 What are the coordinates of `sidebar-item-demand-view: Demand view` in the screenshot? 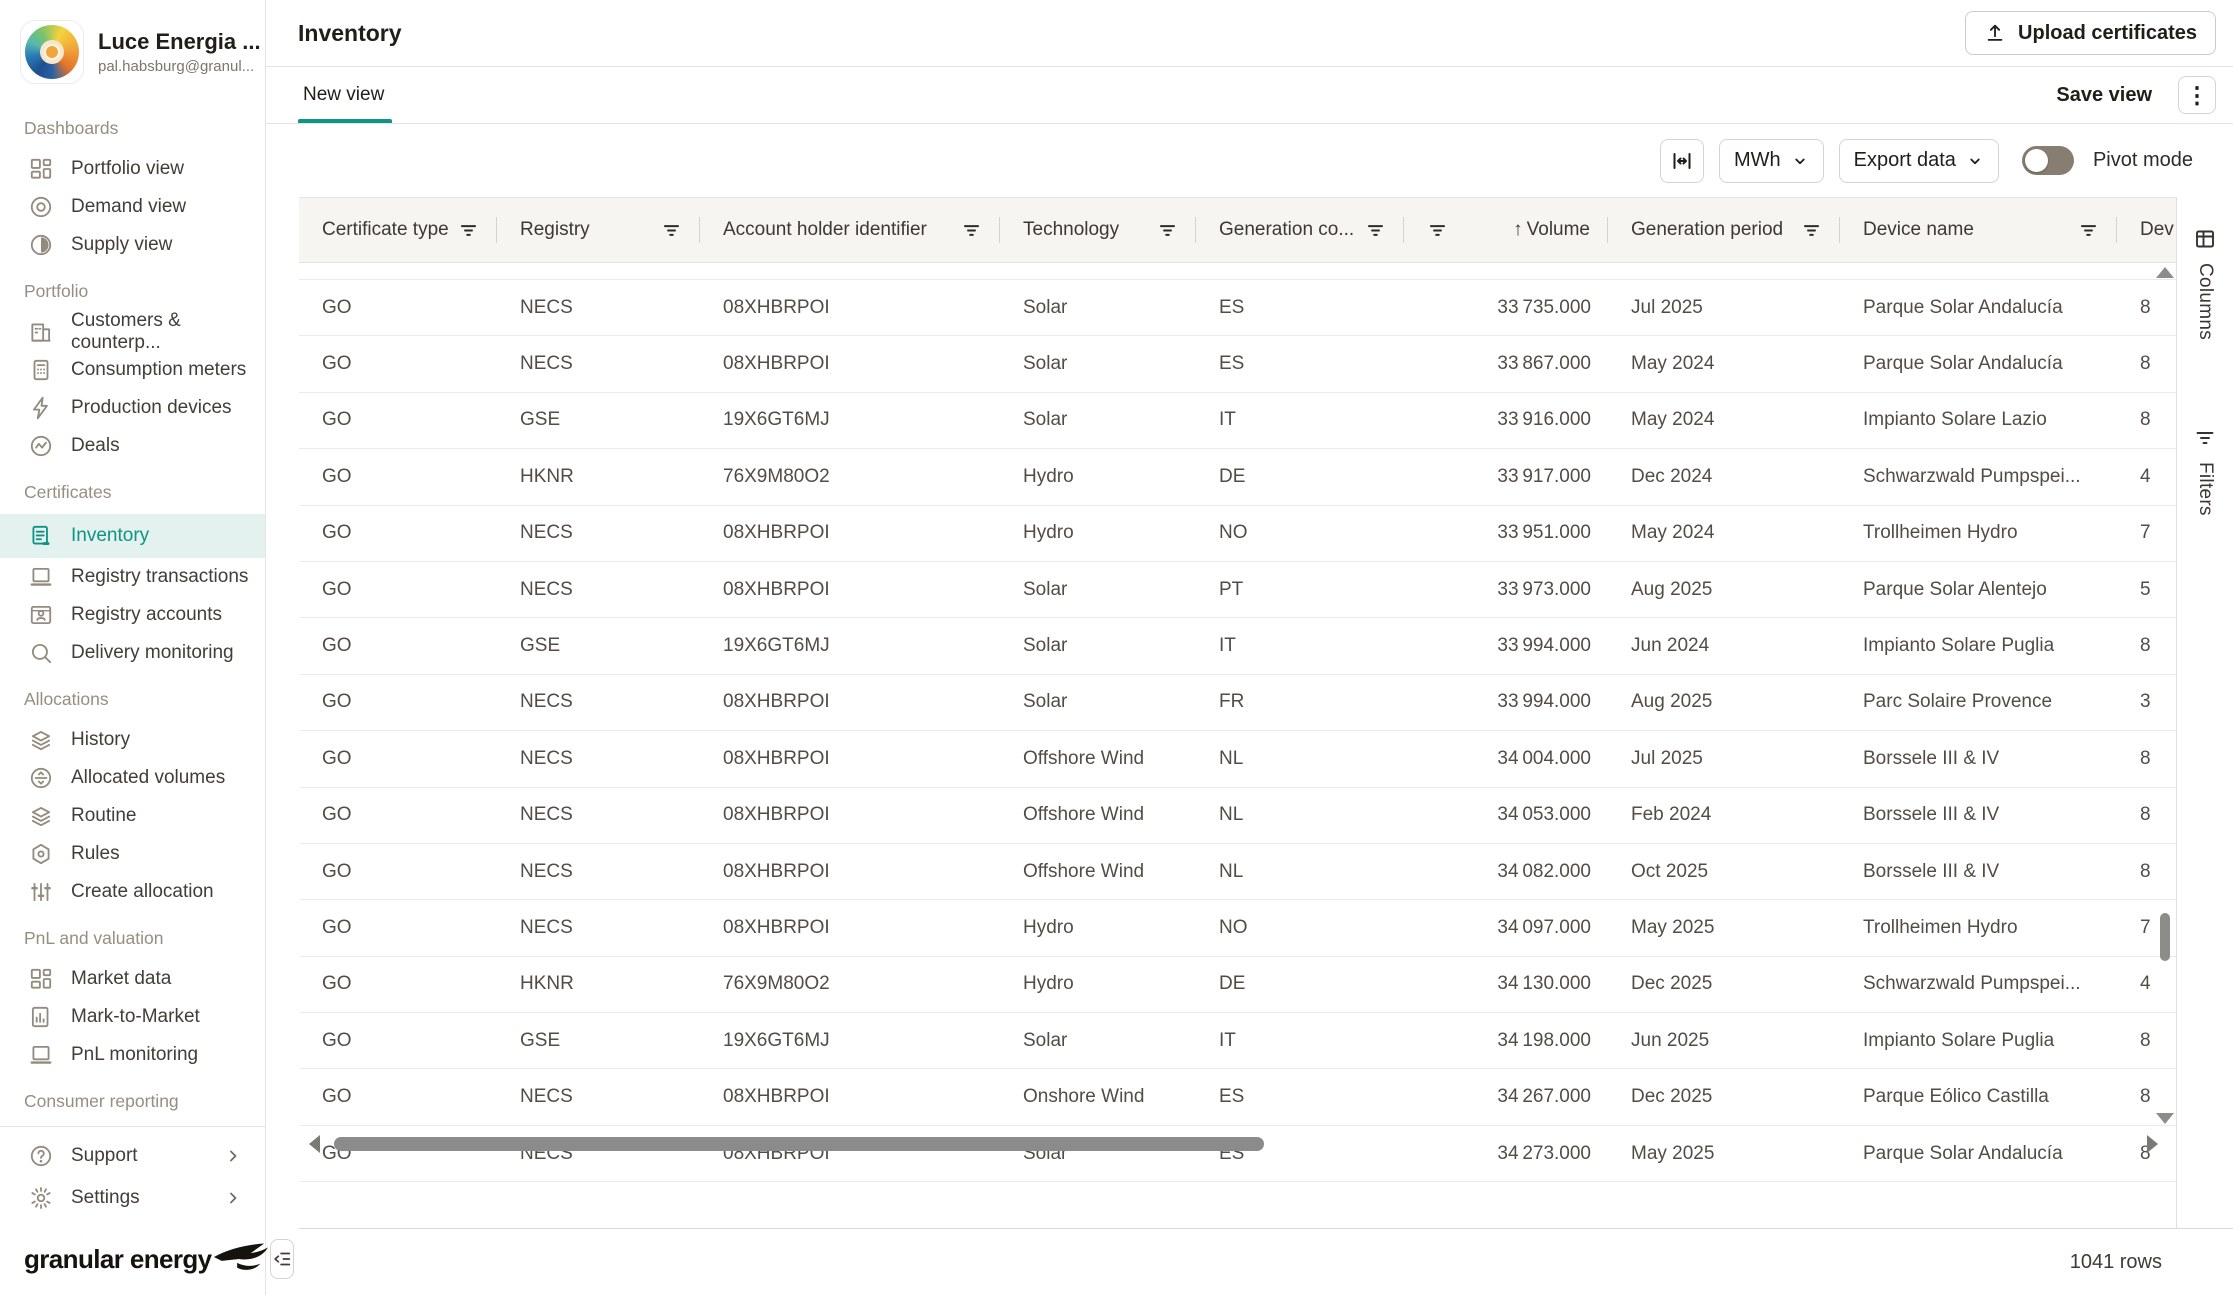 It's located at (132, 207).